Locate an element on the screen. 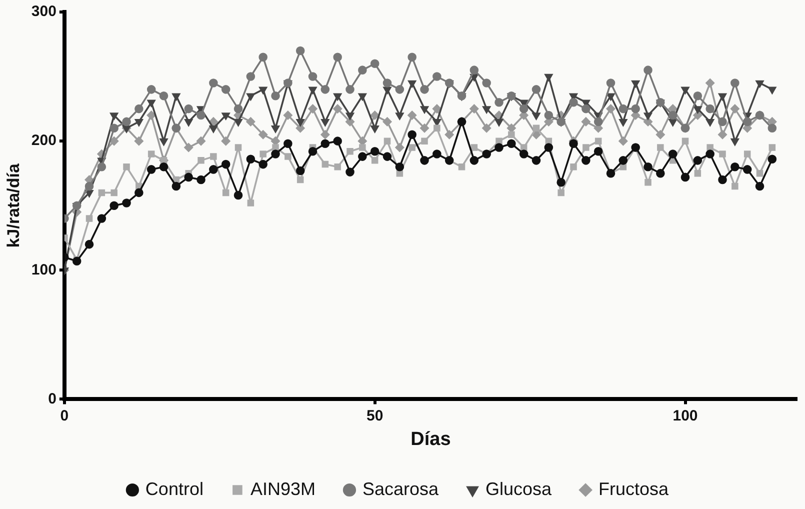  y-tick-label: 0 is located at coordinates (52, 399).